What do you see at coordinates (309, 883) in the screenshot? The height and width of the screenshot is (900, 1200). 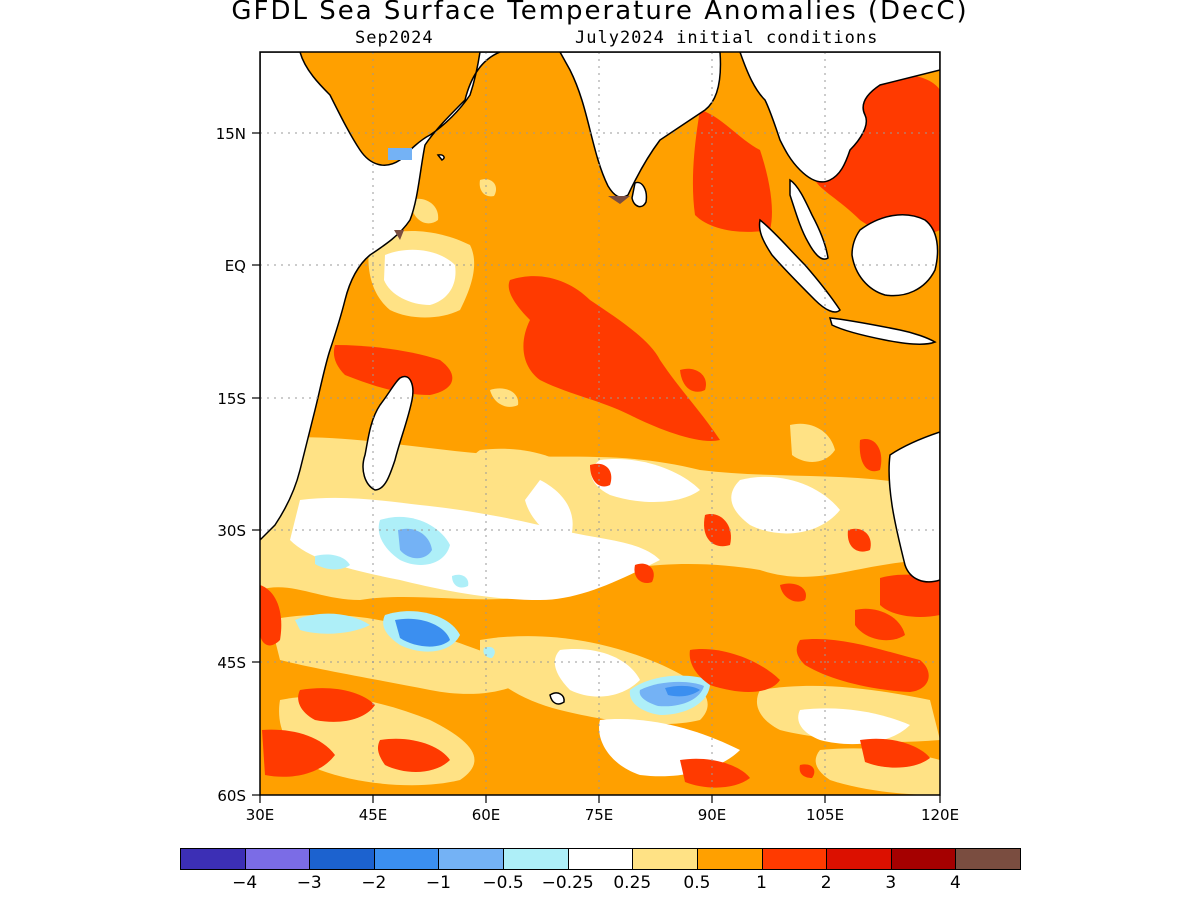 I see `color-legend-label: −3` at bounding box center [309, 883].